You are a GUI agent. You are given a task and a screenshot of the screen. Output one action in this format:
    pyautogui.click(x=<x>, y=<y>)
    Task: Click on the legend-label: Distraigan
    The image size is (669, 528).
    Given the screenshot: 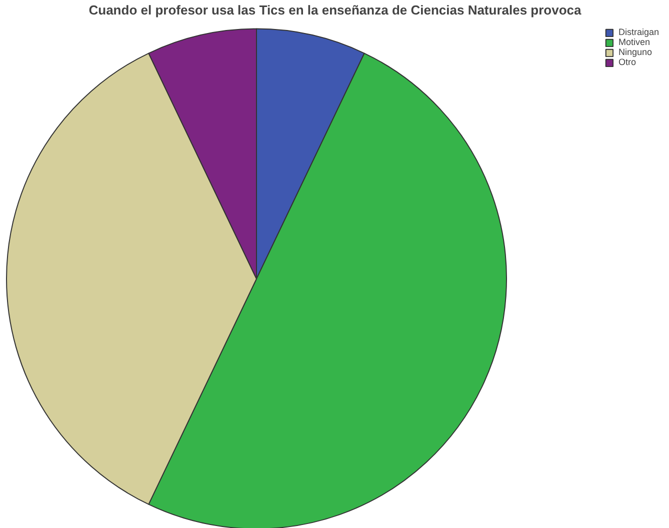 What is the action you would take?
    pyautogui.click(x=638, y=32)
    